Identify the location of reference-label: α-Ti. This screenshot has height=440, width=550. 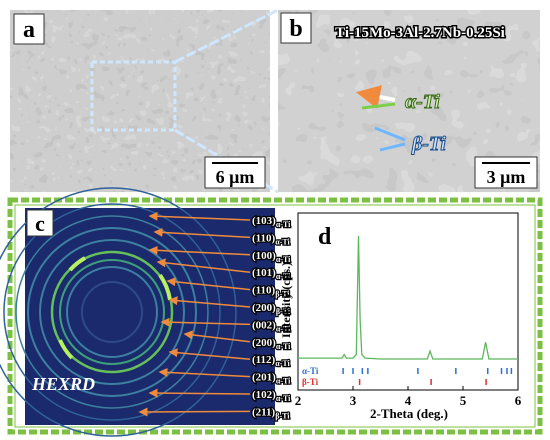
(310, 371).